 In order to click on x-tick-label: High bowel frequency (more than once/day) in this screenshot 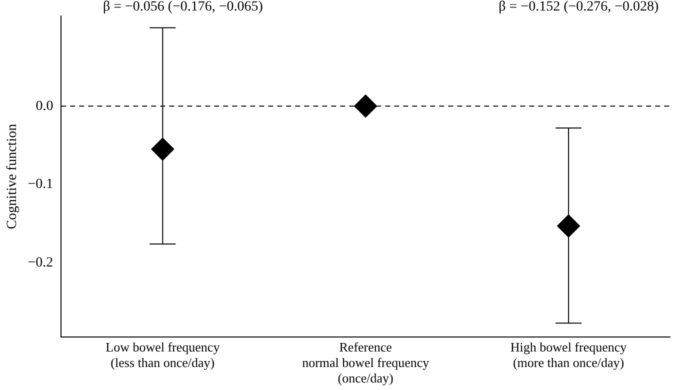, I will do `click(569, 354)`.